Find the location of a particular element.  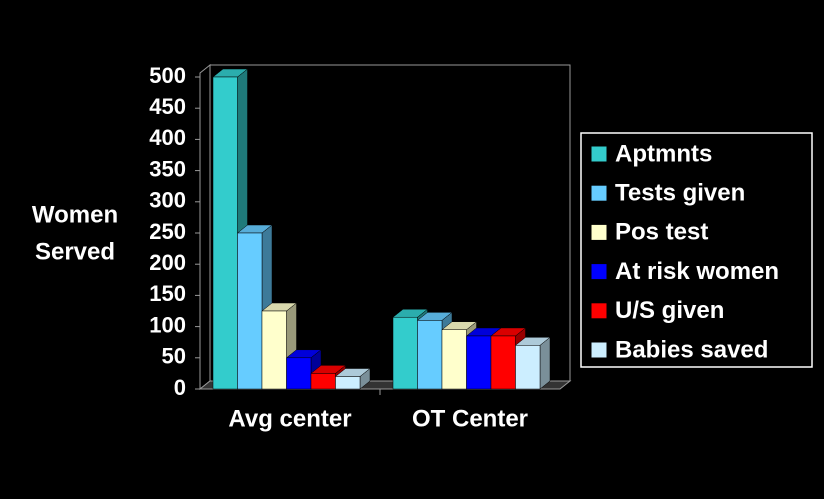

legend-label: Aptmnts is located at coordinates (663, 153).